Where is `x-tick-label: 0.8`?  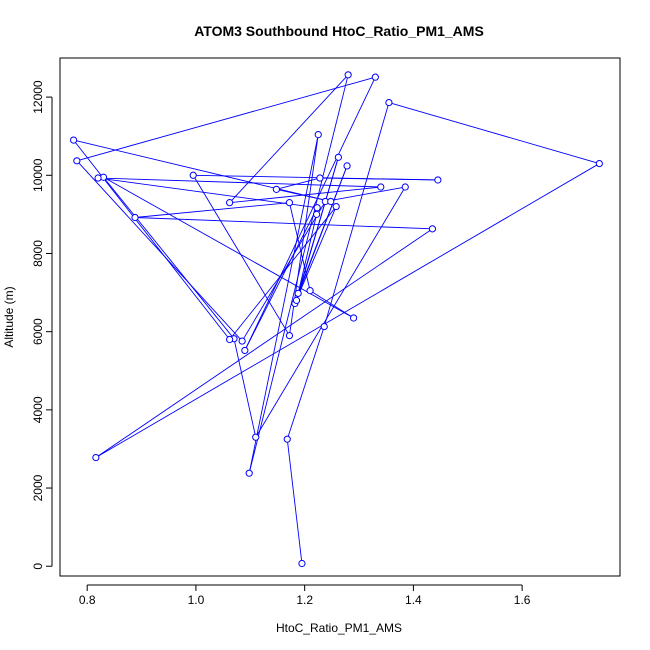 x-tick-label: 0.8 is located at coordinates (87, 600).